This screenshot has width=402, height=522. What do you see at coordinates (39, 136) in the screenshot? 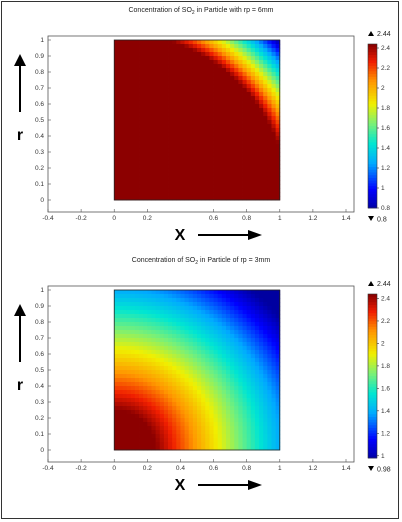
I see `y-tick-label: 0.4` at bounding box center [39, 136].